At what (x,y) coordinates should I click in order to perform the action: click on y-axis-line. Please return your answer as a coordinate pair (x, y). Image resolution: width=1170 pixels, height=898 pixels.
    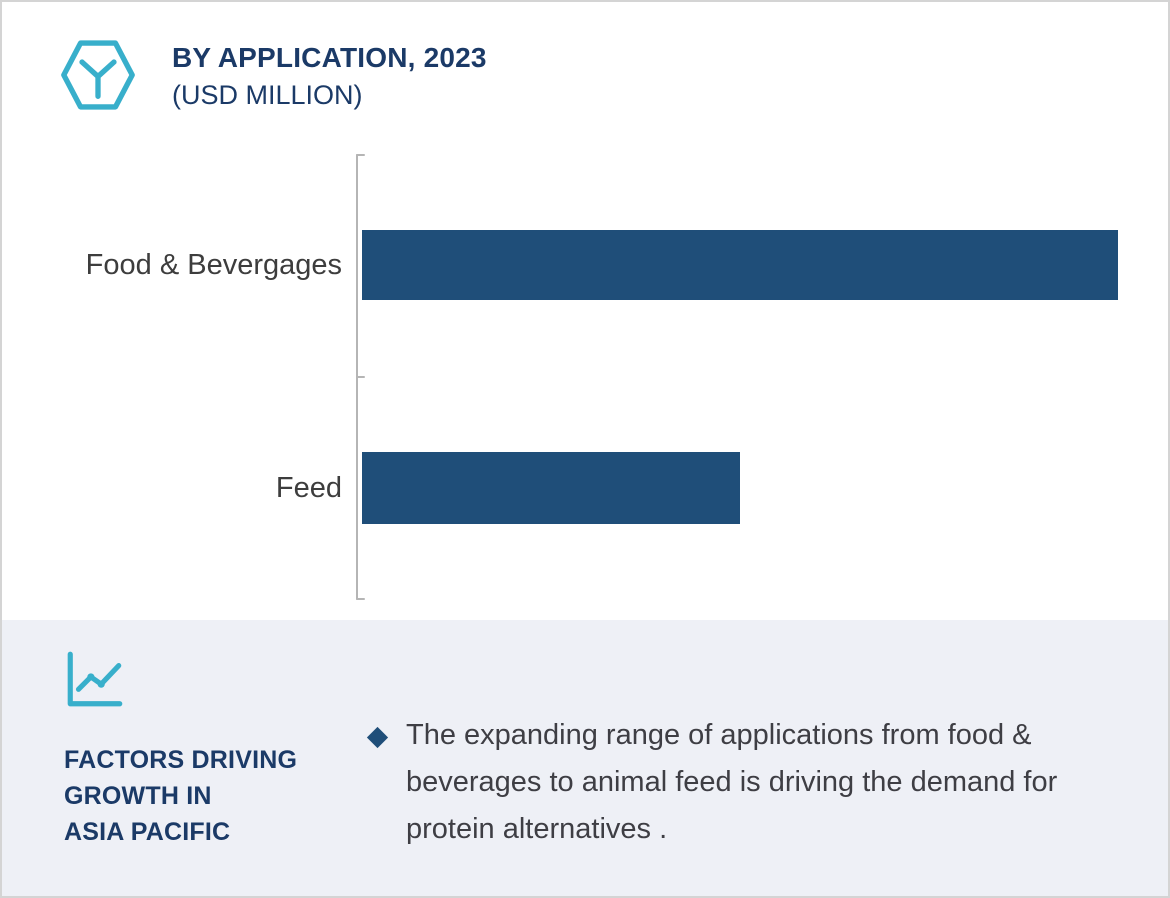
    Looking at the image, I should click on (360, 377).